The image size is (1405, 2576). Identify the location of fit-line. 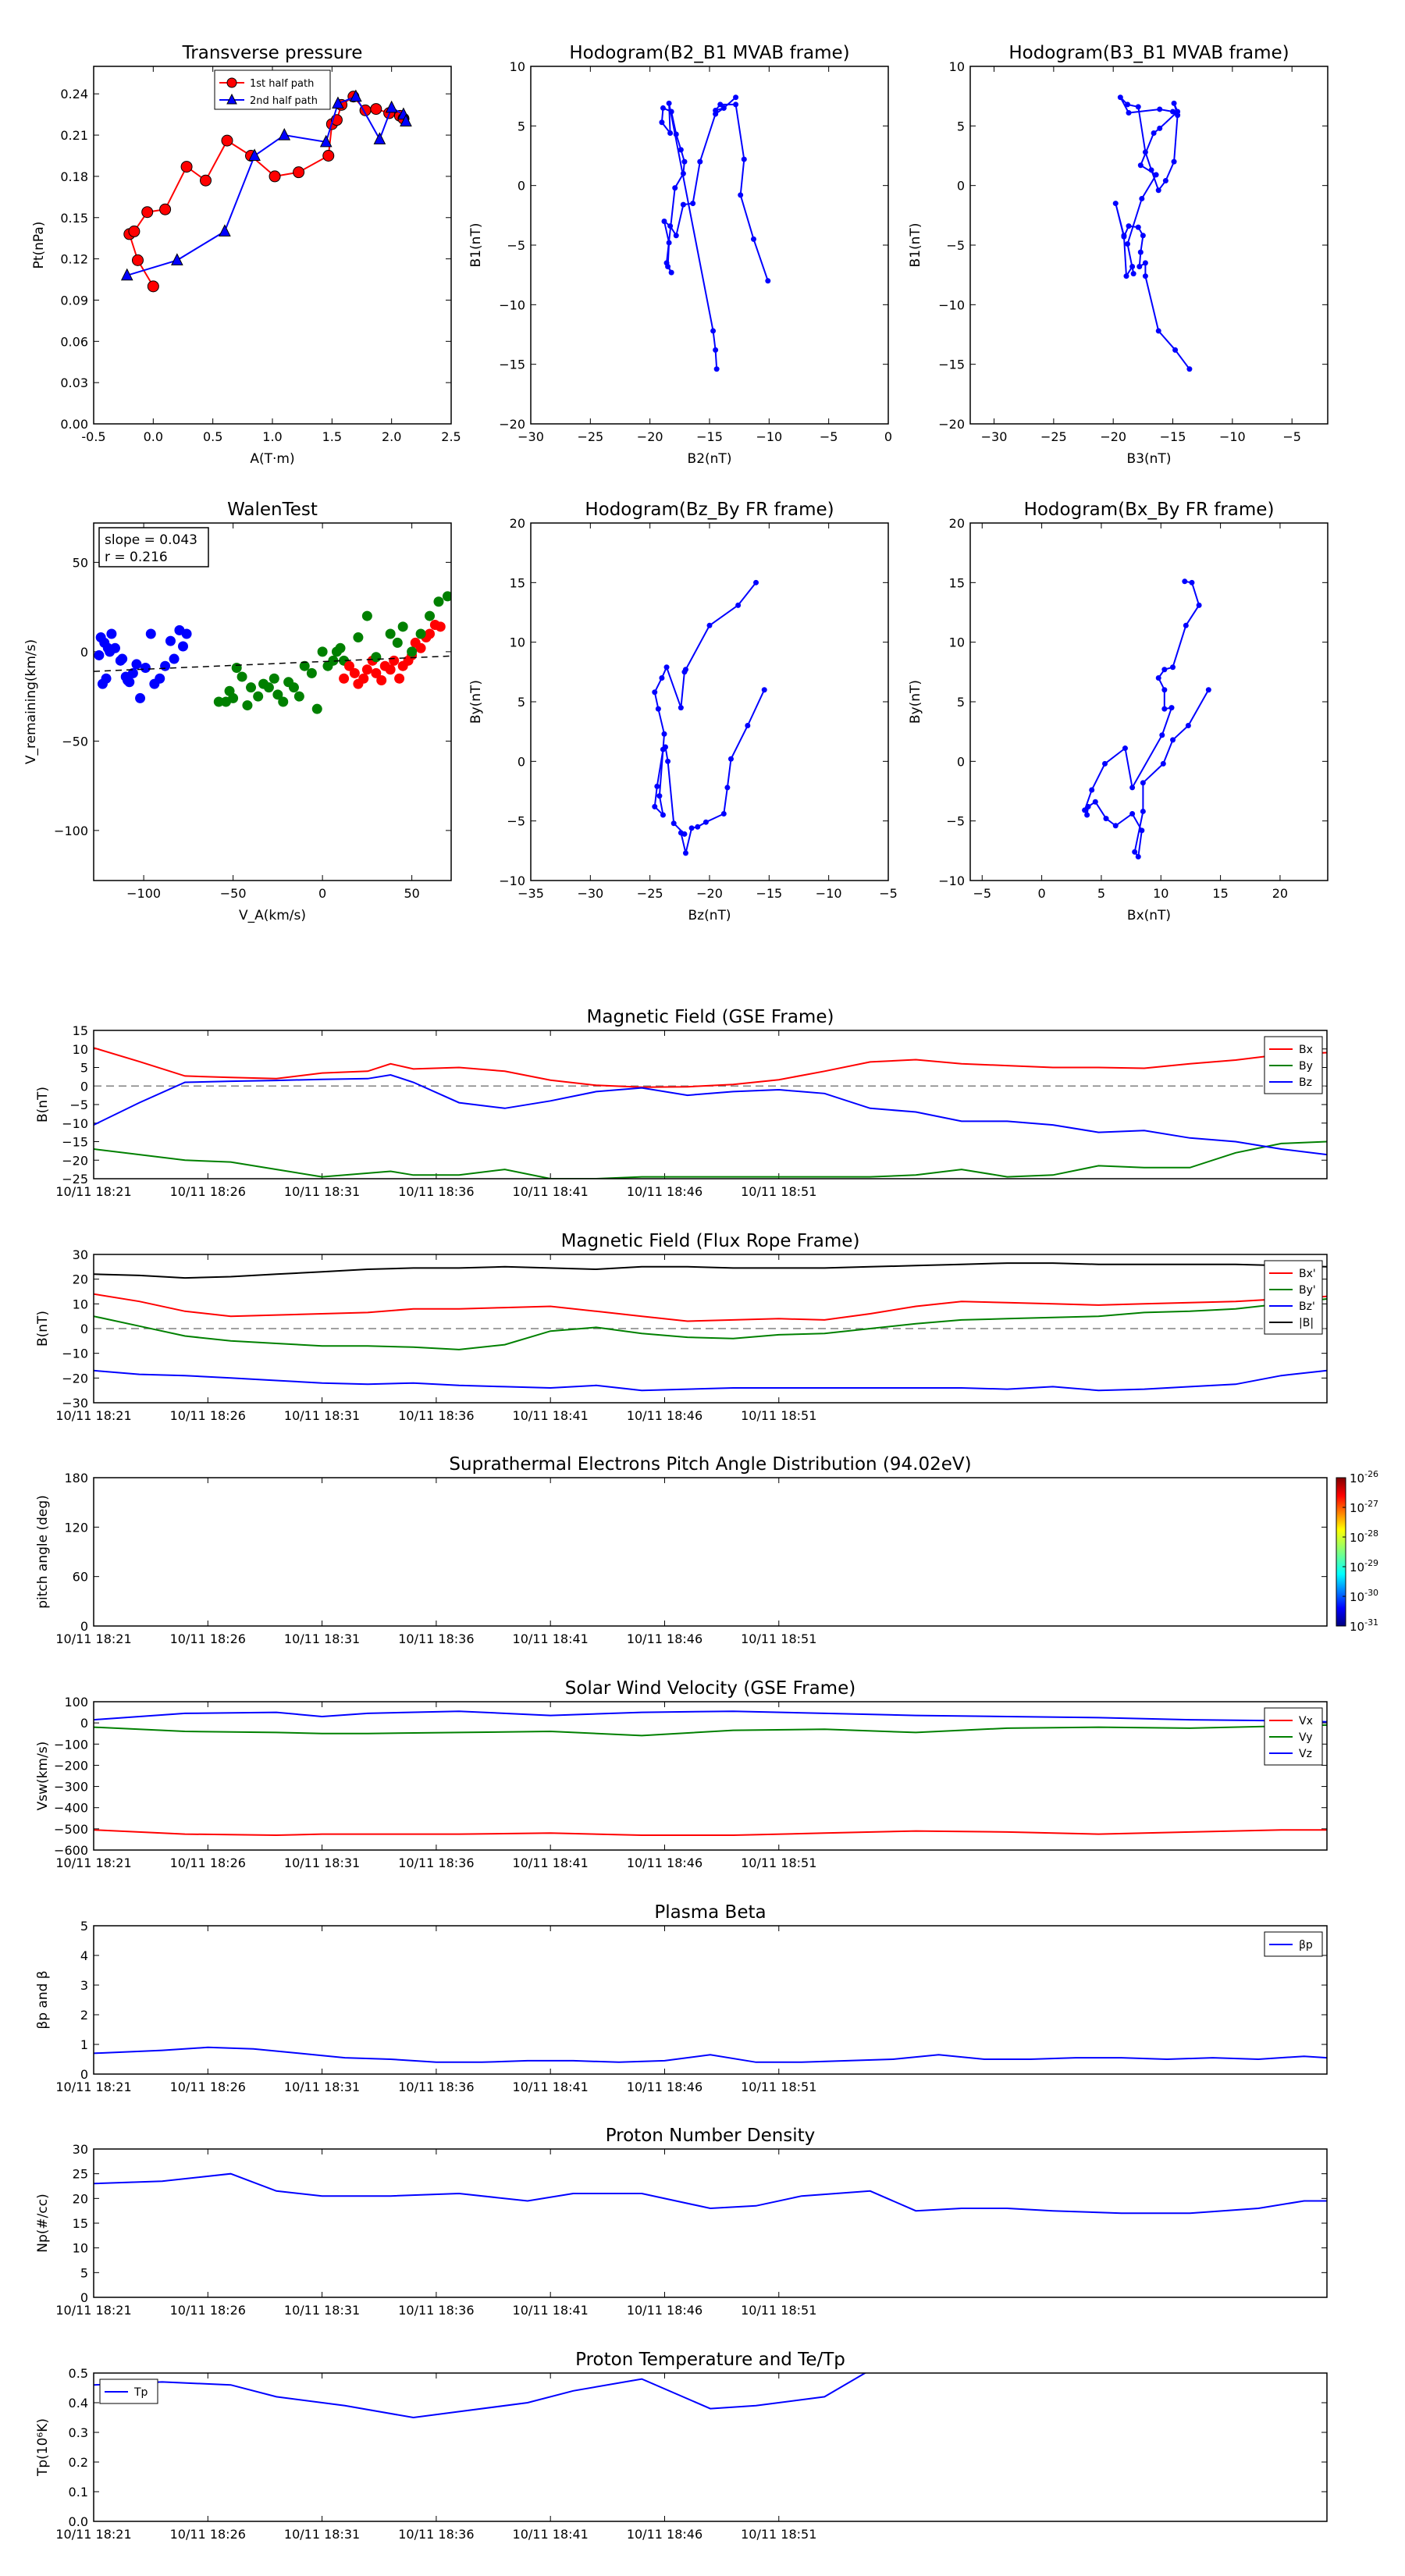
(272, 663).